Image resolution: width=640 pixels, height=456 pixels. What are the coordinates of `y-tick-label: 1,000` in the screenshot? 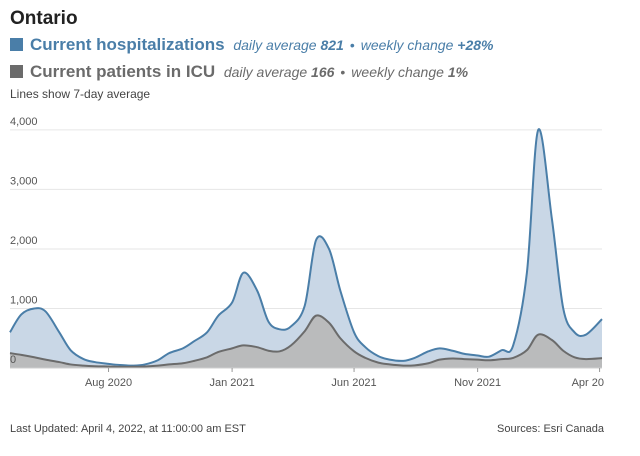 It's located at (24, 300).